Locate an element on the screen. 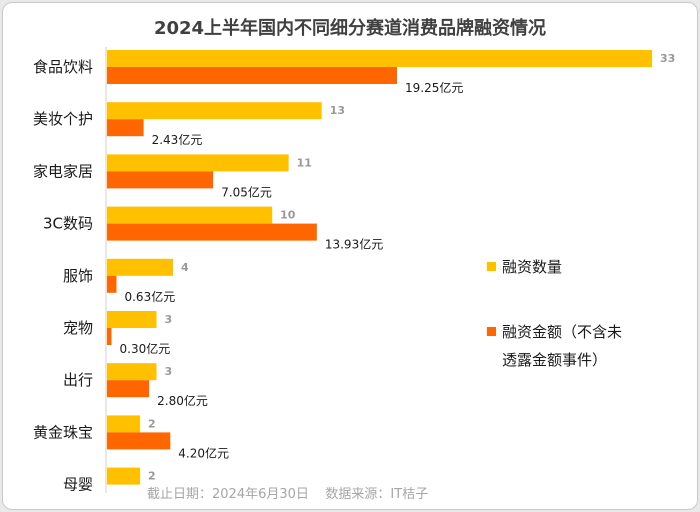 This screenshot has width=700, height=512. legend-label-amount-line1: 融资金额（不含未 is located at coordinates (562, 332).